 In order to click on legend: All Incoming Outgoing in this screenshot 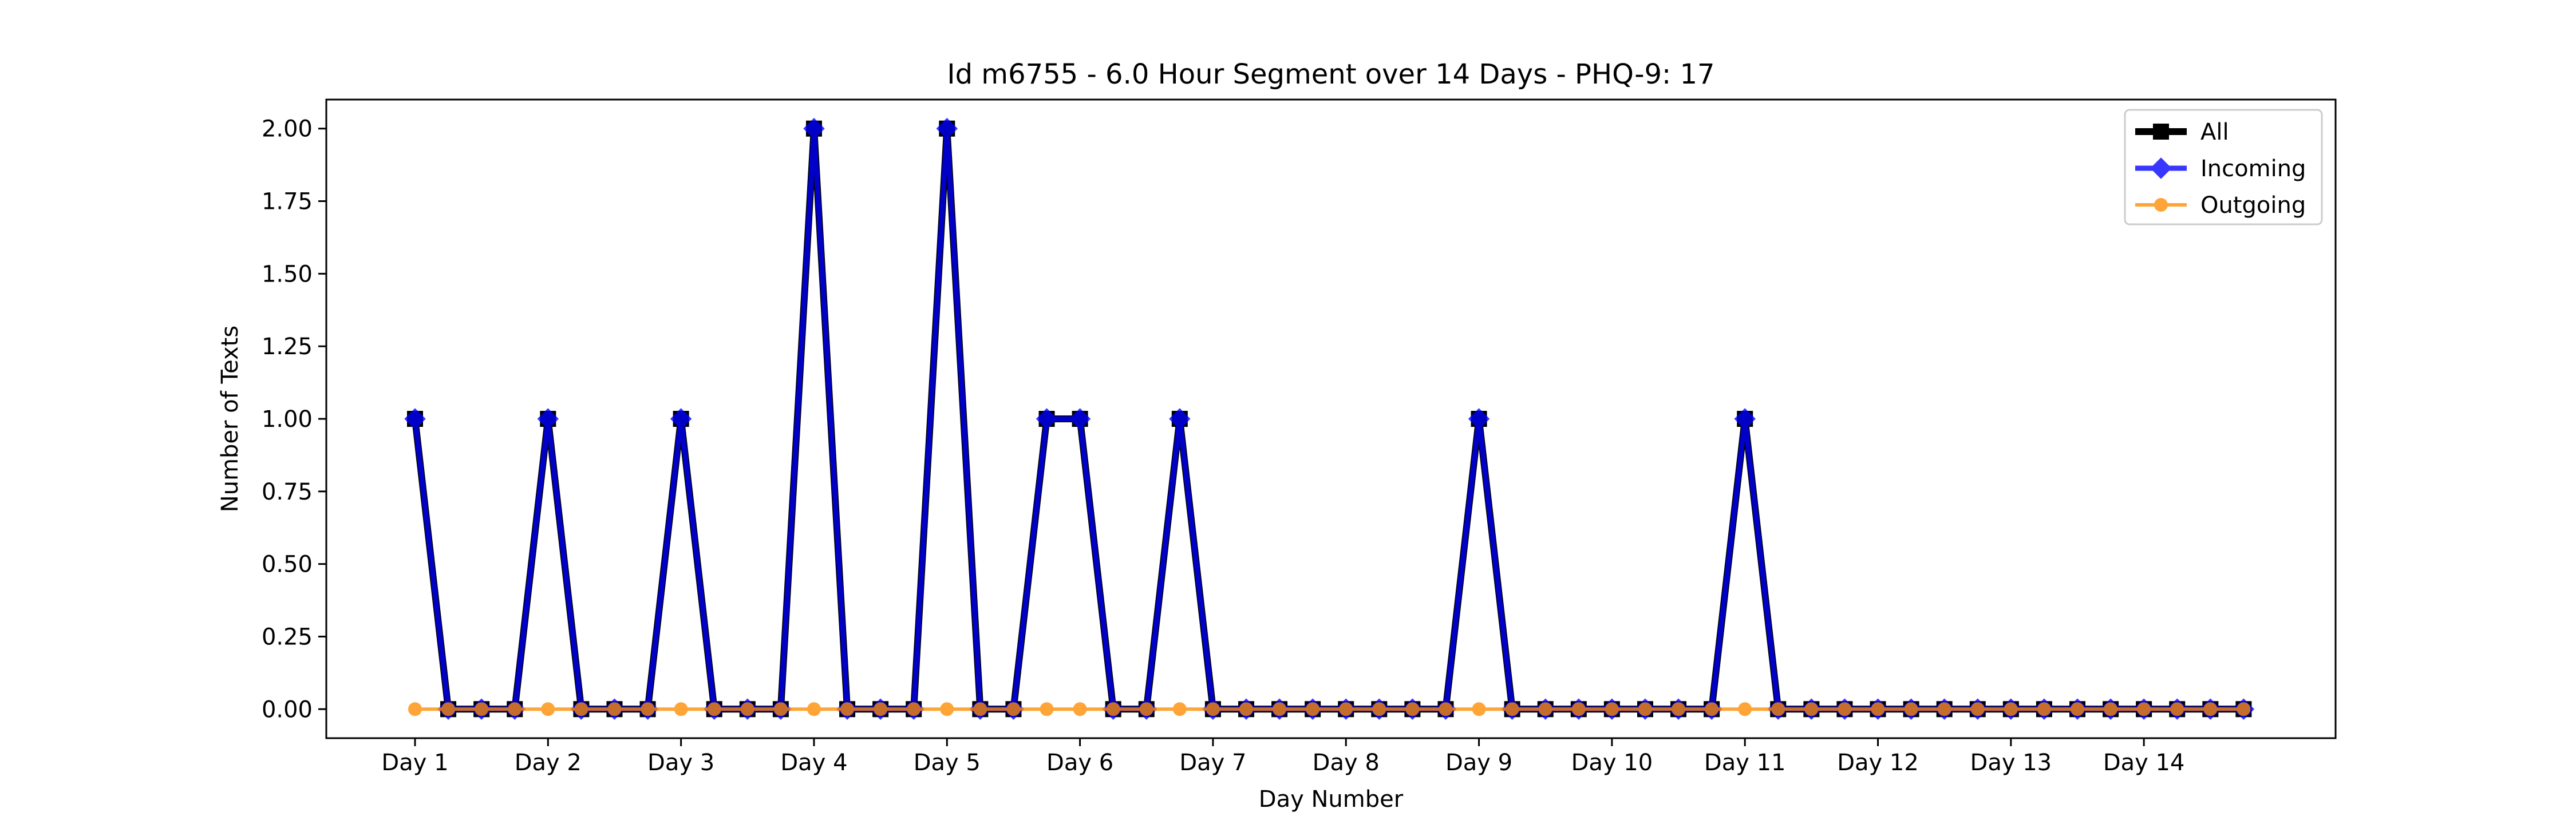, I will do `click(2223, 167)`.